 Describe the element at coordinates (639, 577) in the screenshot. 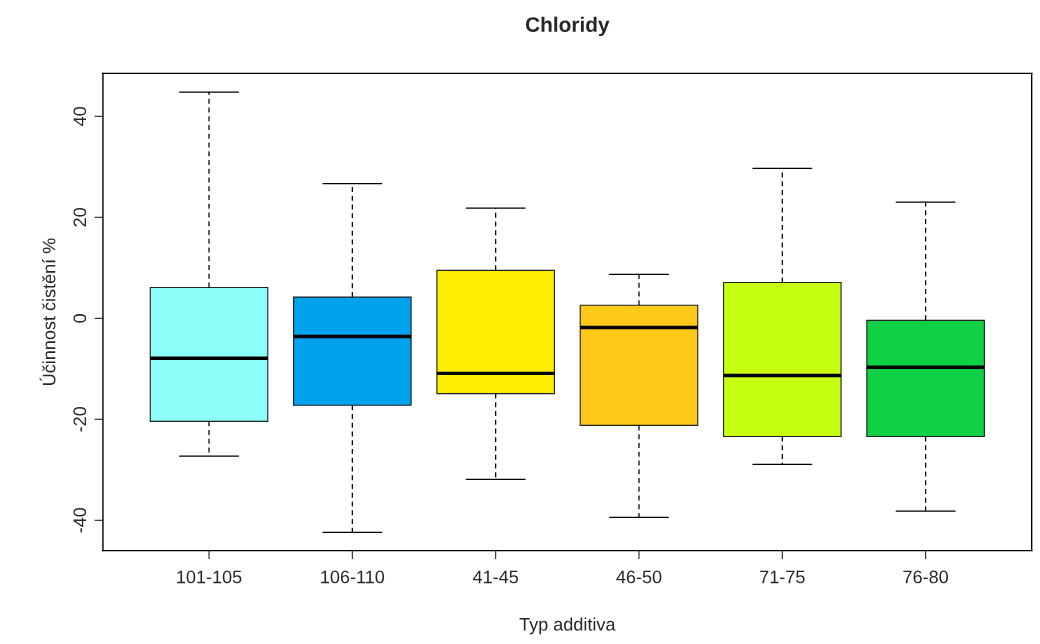

I see `x-tick-label: 46-50` at that location.